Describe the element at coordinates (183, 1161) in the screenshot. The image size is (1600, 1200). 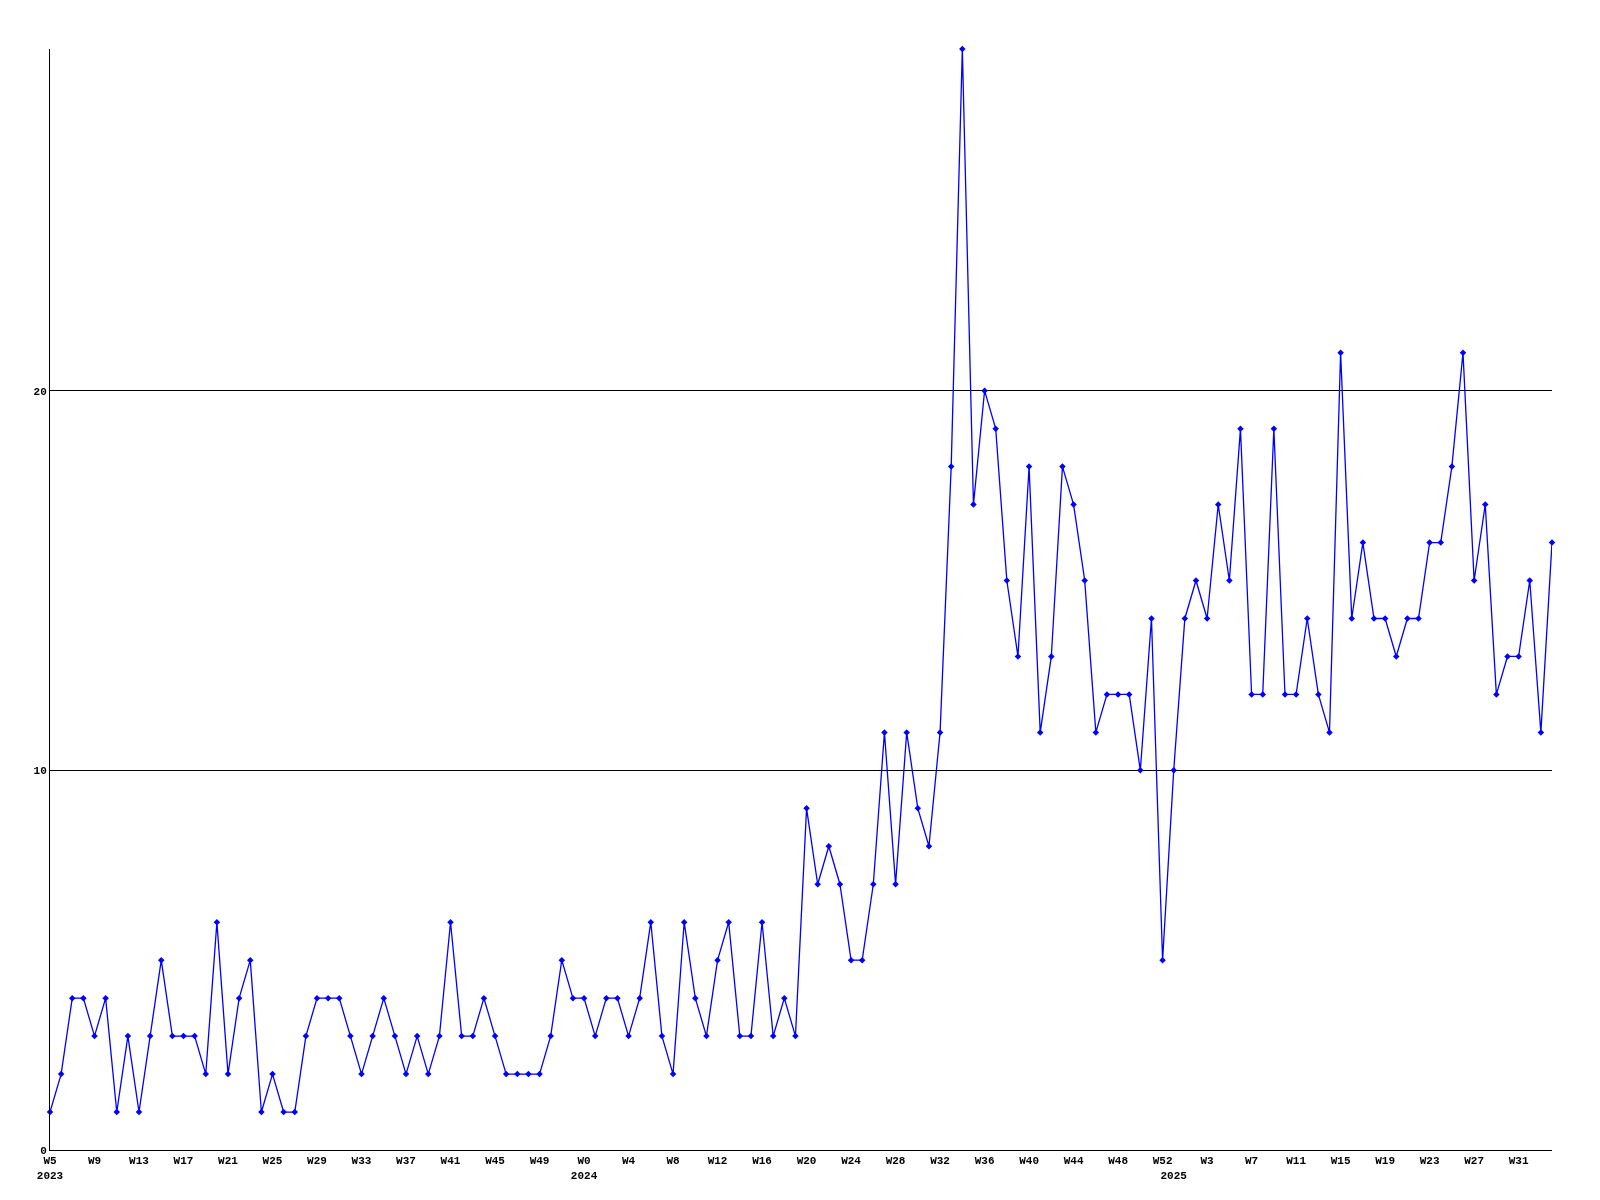
I see `x-tick-label: W17` at that location.